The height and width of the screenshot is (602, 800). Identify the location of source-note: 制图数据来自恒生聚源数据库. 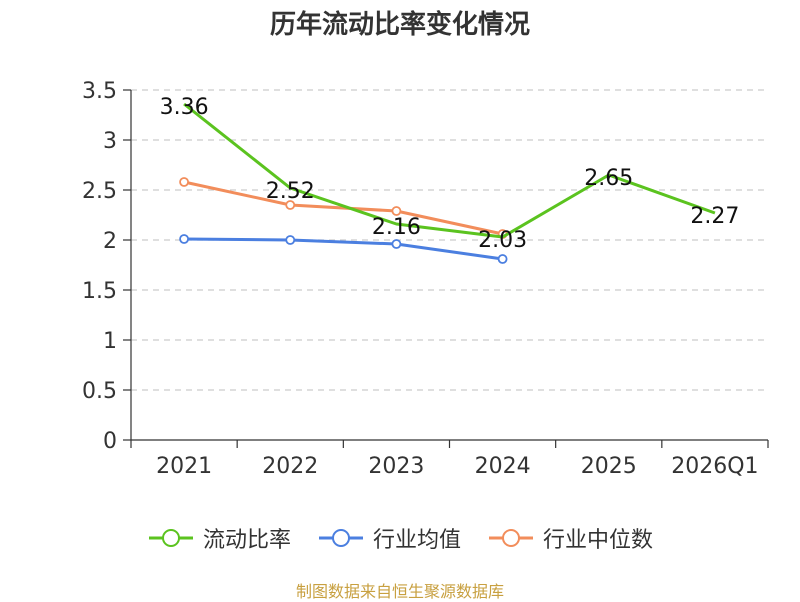
(399, 591).